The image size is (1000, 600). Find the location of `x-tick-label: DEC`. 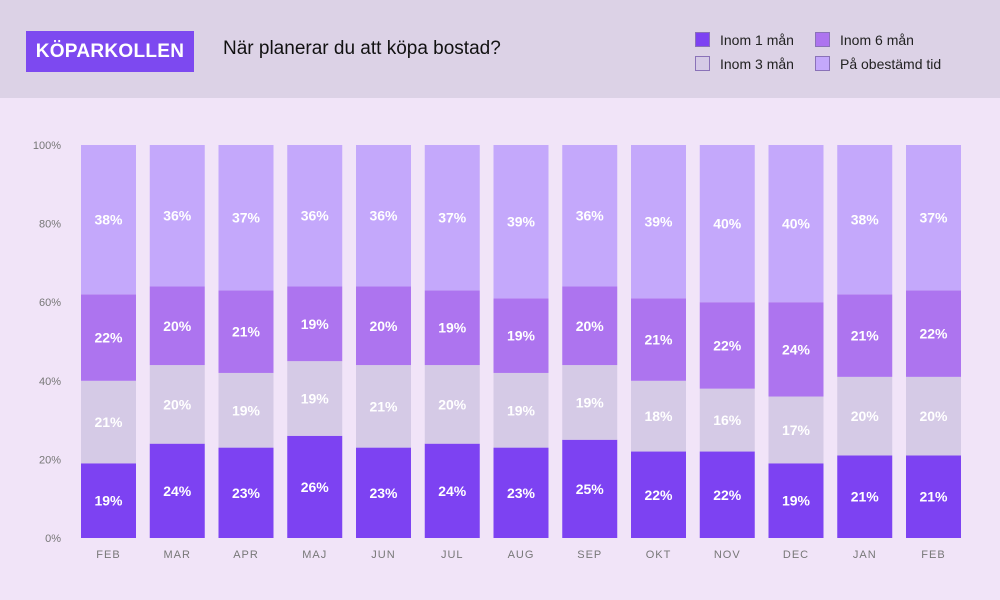

x-tick-label: DEC is located at coordinates (796, 555).